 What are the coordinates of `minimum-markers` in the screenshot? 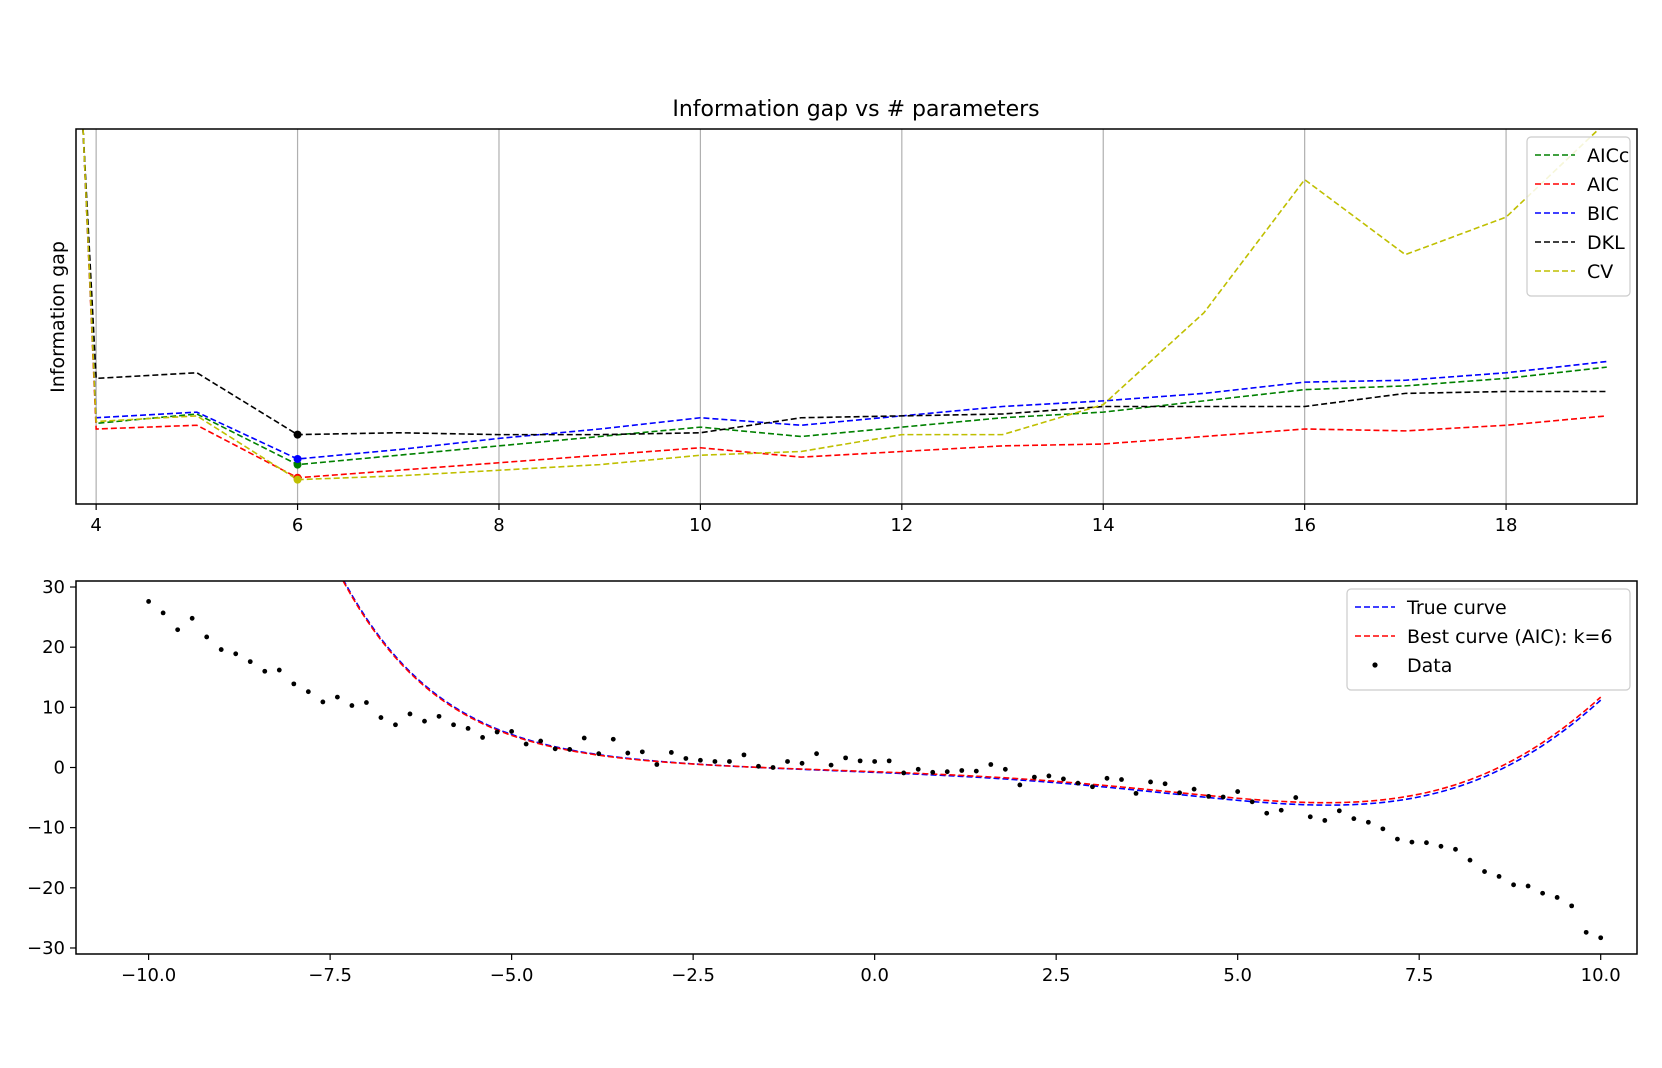 It's located at (297, 457).